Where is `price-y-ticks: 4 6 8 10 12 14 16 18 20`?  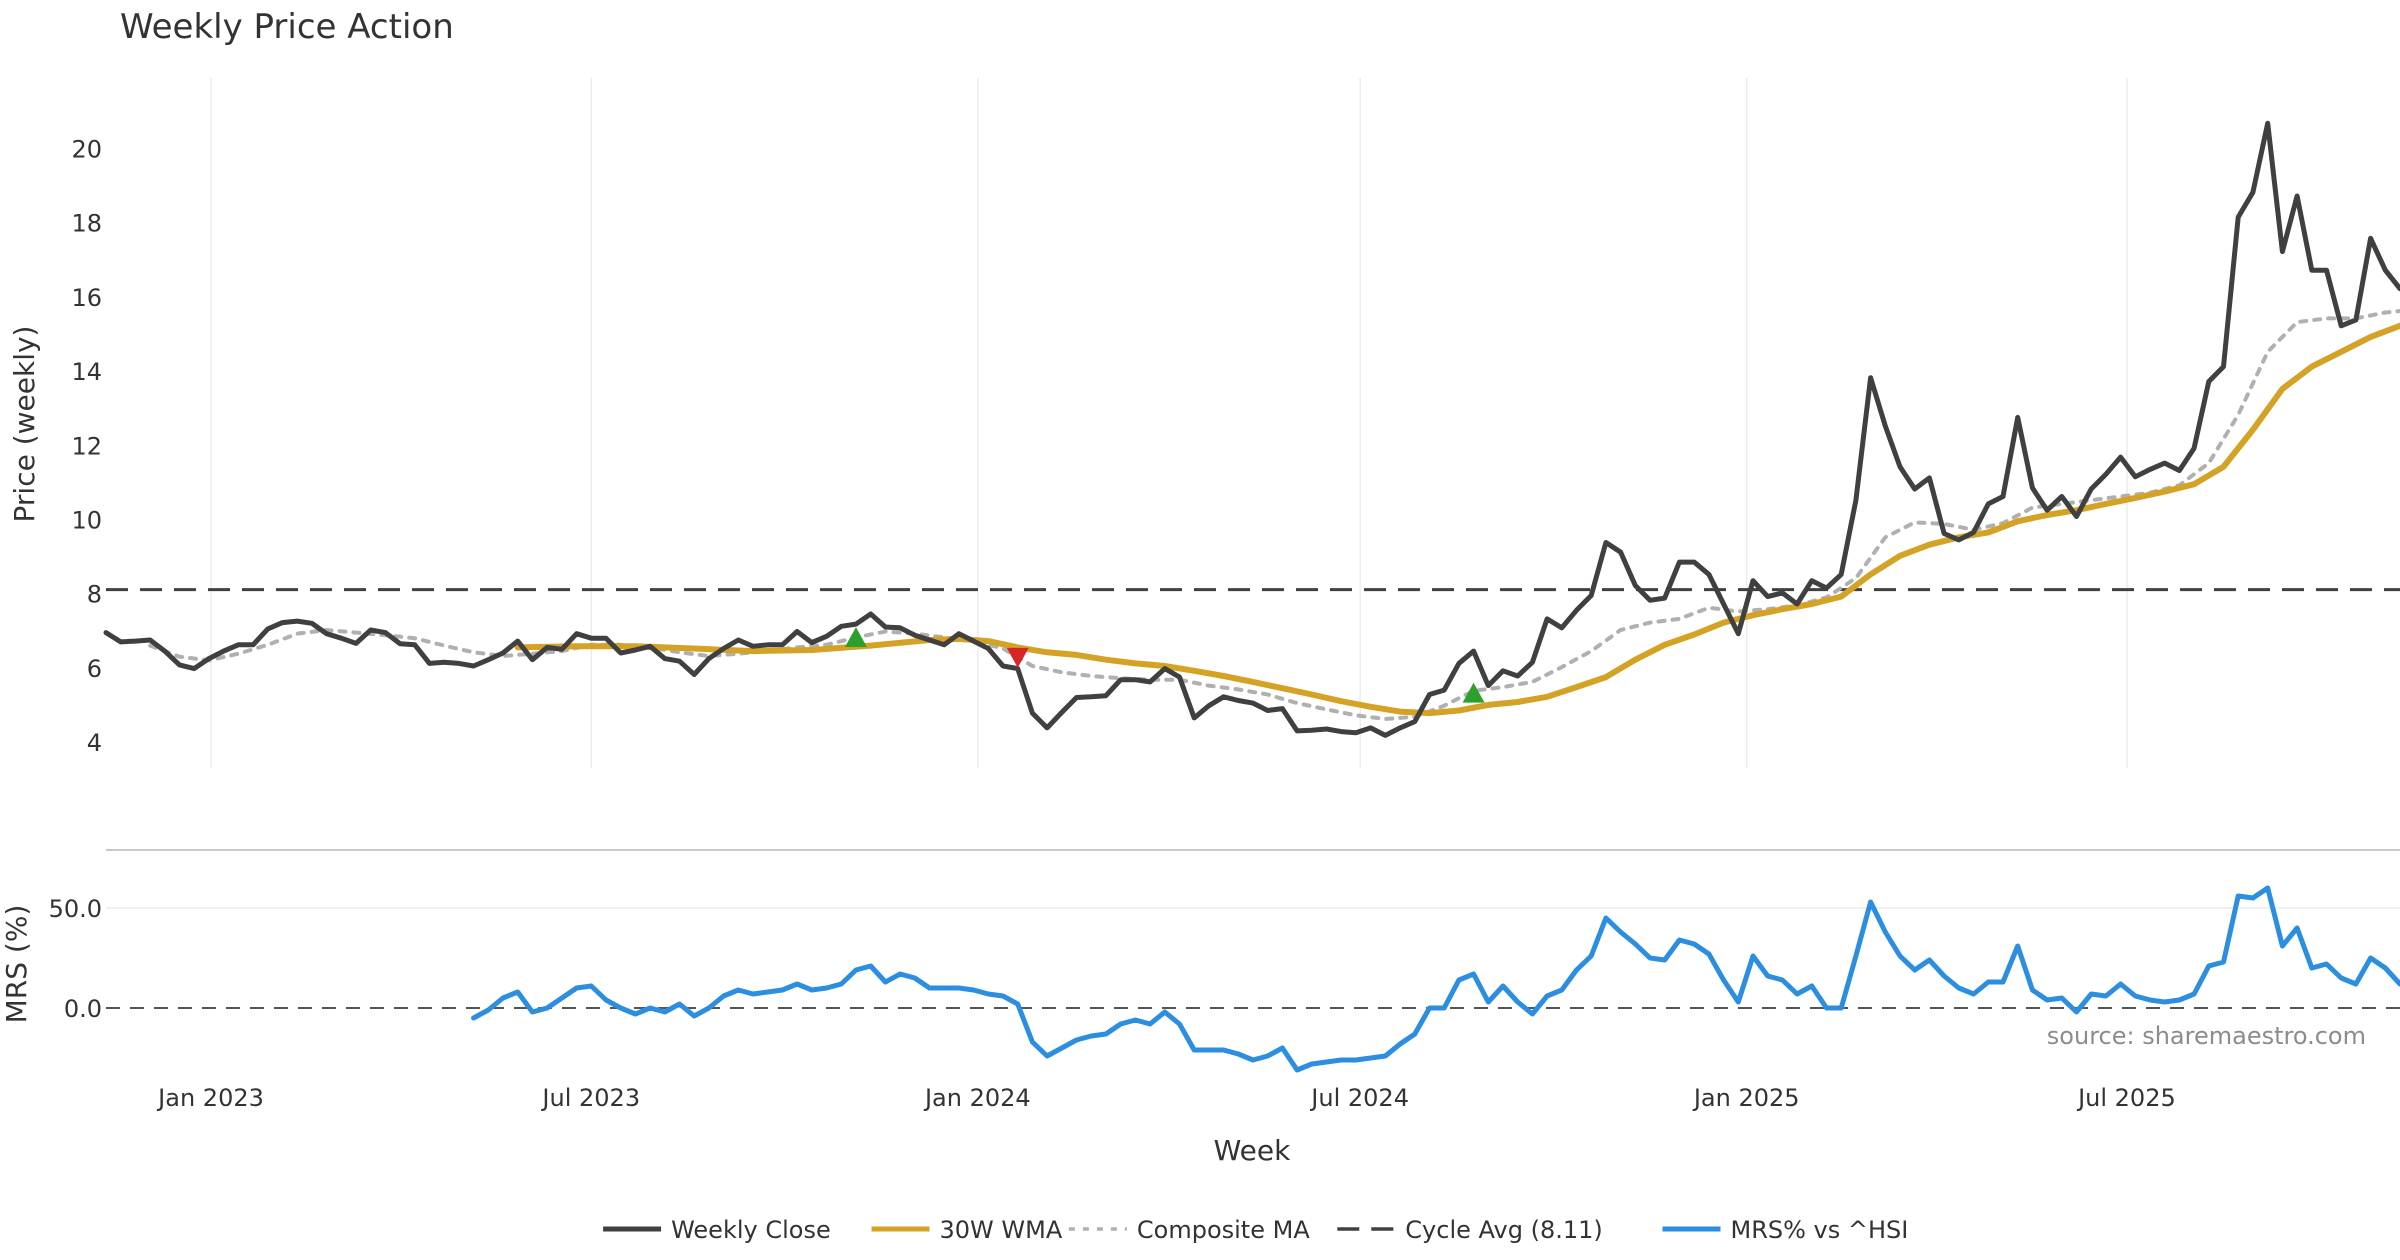
price-y-ticks: 4 6 8 10 12 14 16 18 20 is located at coordinates (86, 446).